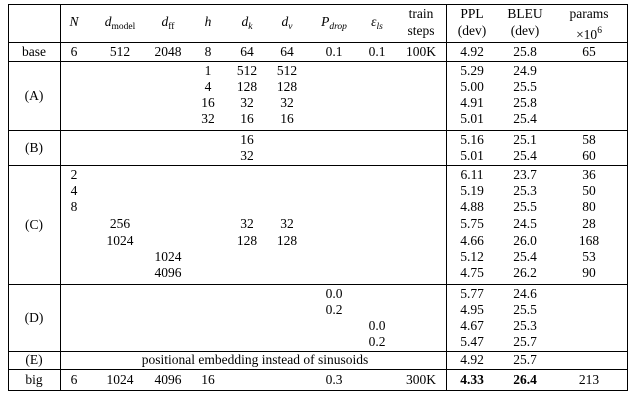 Image resolution: width=636 pixels, height=404 pixels. I want to click on cell-d-v: 128, so click(287, 240).